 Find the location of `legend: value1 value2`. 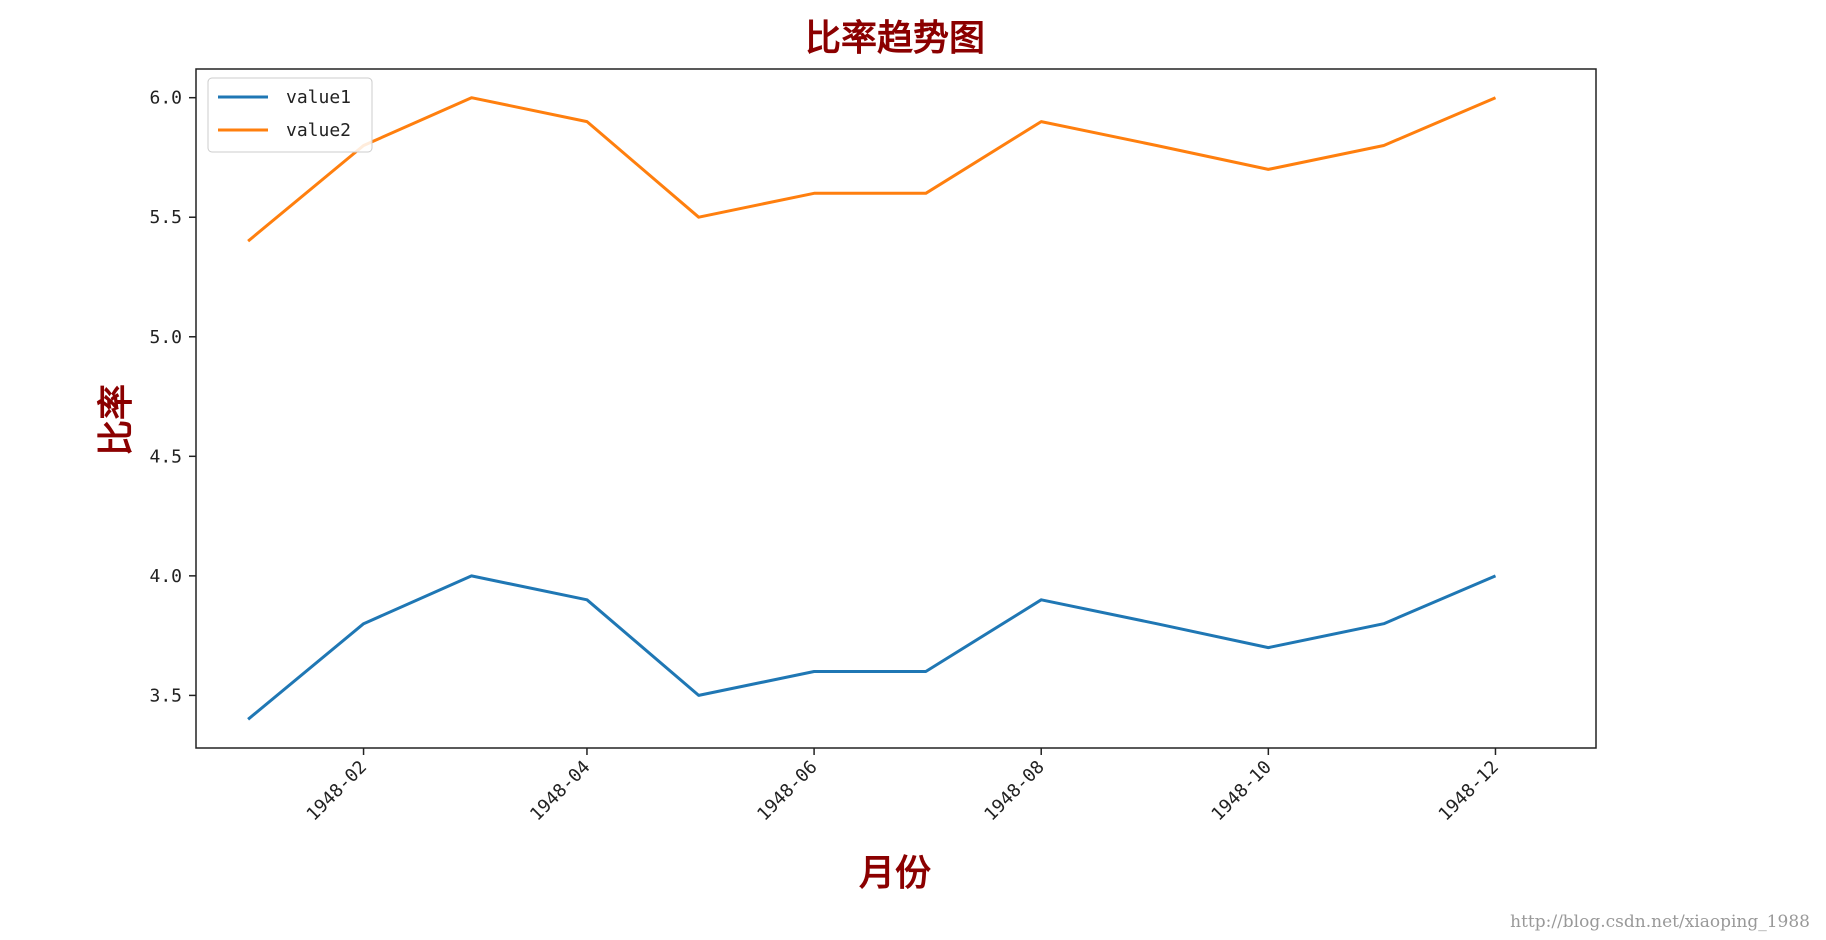

legend: value1 value2 is located at coordinates (290, 115).